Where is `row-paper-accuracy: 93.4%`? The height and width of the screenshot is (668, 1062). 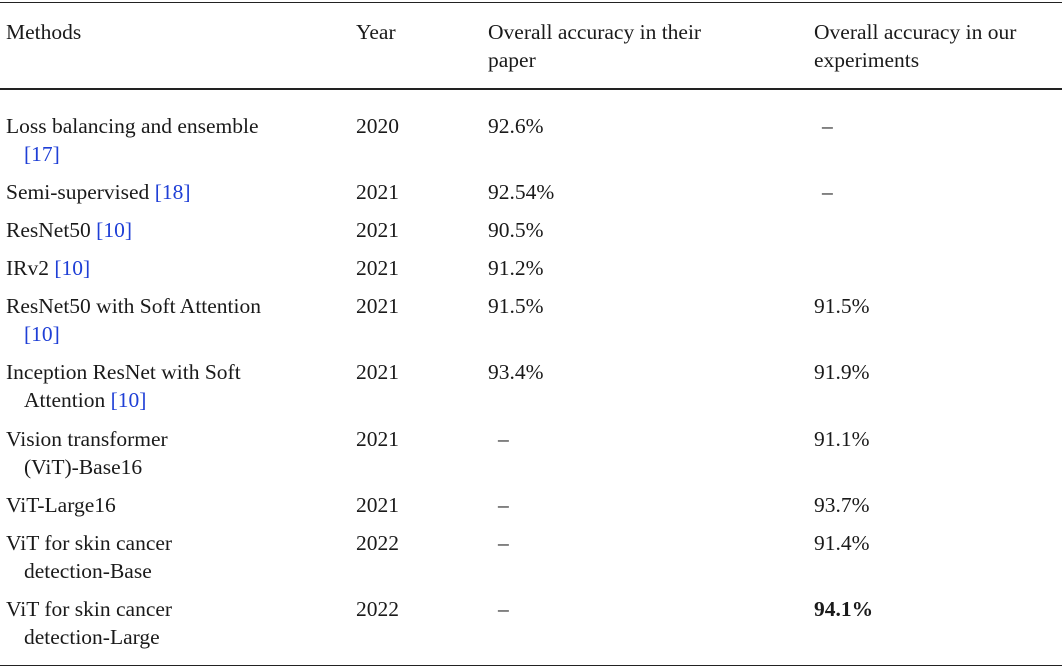 row-paper-accuracy: 93.4% is located at coordinates (516, 372).